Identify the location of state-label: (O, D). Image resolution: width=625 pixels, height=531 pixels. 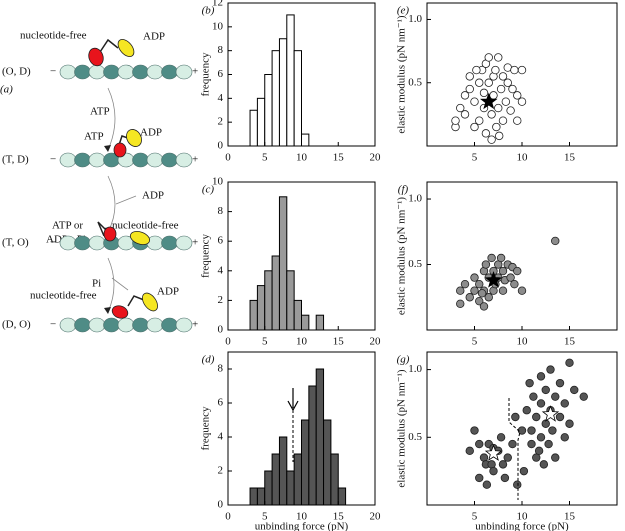
(16, 72).